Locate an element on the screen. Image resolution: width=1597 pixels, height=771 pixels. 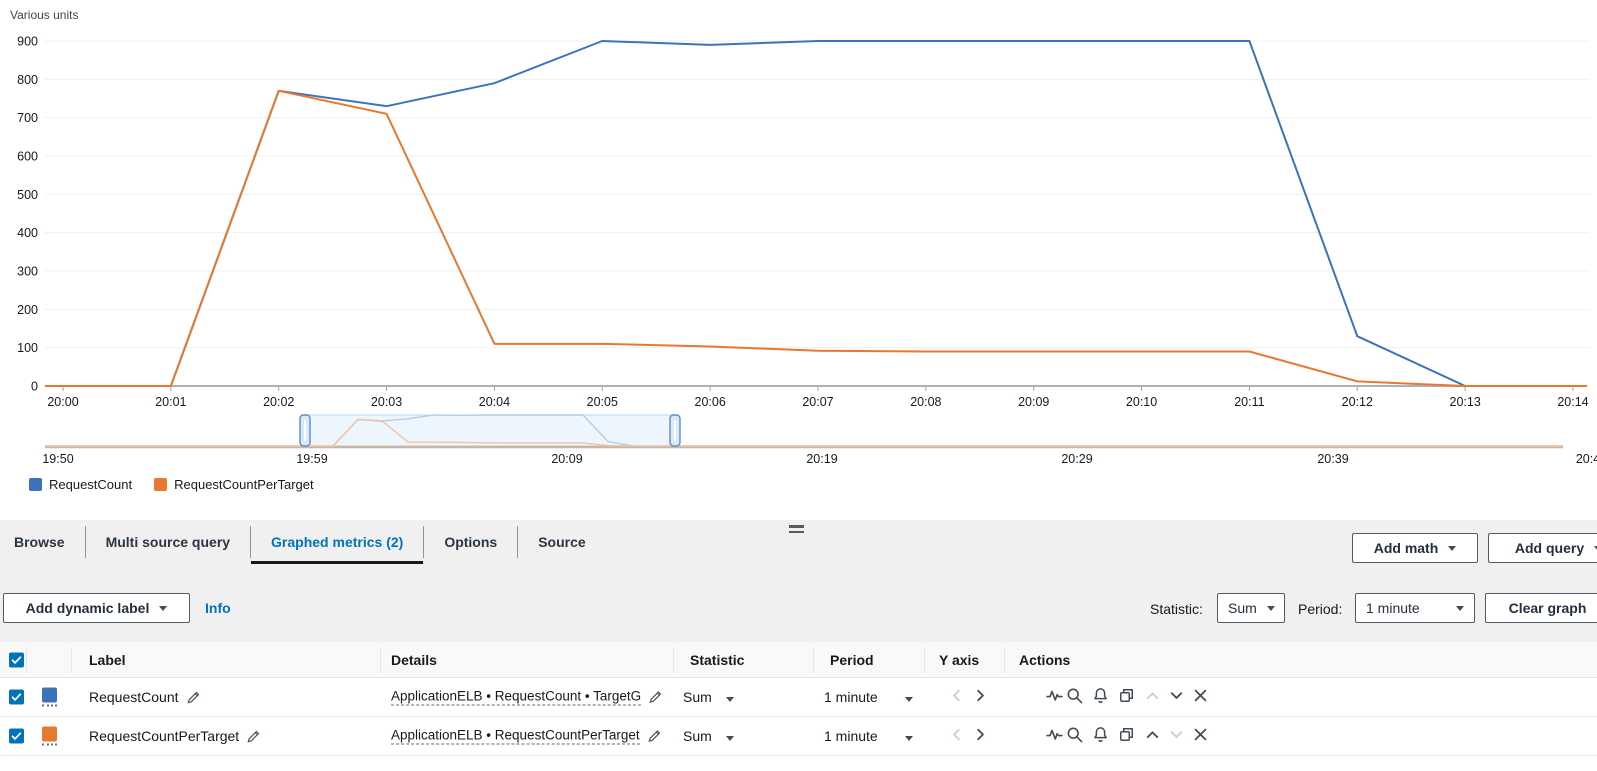
x-tick-label: 20:14 is located at coordinates (1572, 402).